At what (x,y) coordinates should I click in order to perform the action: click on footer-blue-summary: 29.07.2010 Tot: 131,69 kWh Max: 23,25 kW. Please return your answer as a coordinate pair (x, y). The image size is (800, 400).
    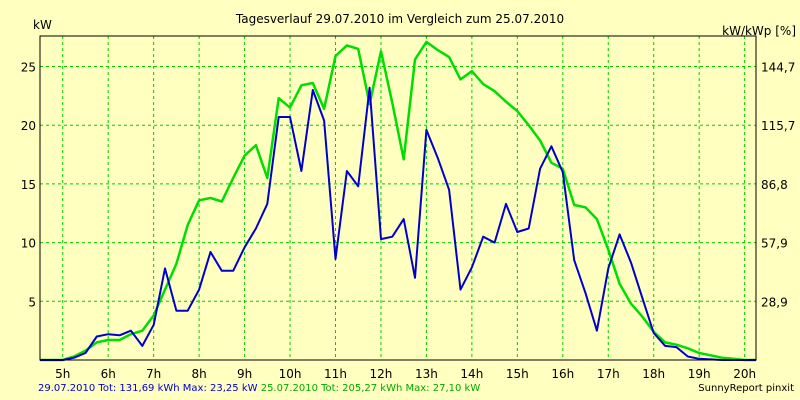
    Looking at the image, I should click on (148, 388).